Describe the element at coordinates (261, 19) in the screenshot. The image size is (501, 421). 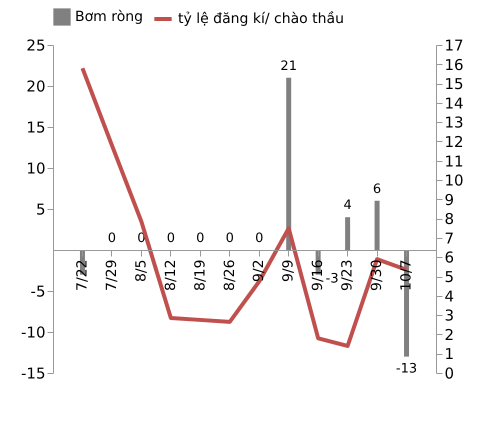
I see `legend-label: tỷ lệ đăng kí/ chào thầu` at that location.